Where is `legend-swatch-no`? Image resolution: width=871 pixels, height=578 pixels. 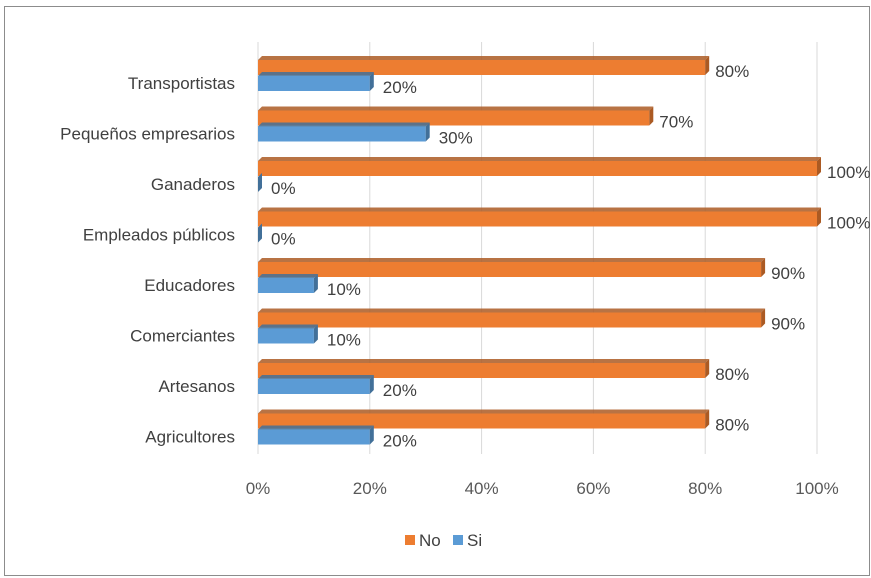 legend-swatch-no is located at coordinates (410, 540).